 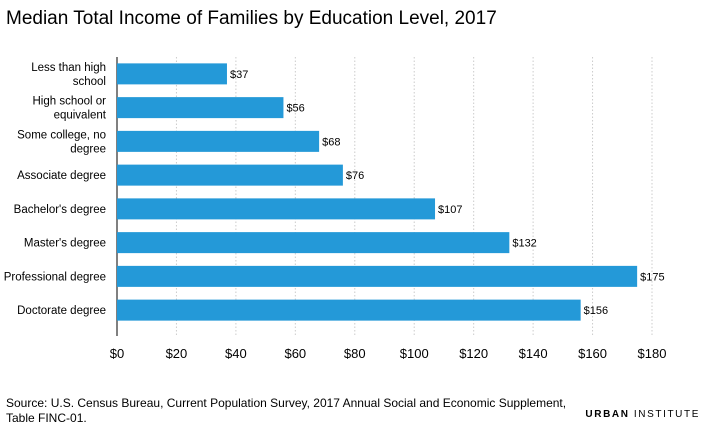 What do you see at coordinates (652, 353) in the screenshot?
I see `x-tick-label: $180` at bounding box center [652, 353].